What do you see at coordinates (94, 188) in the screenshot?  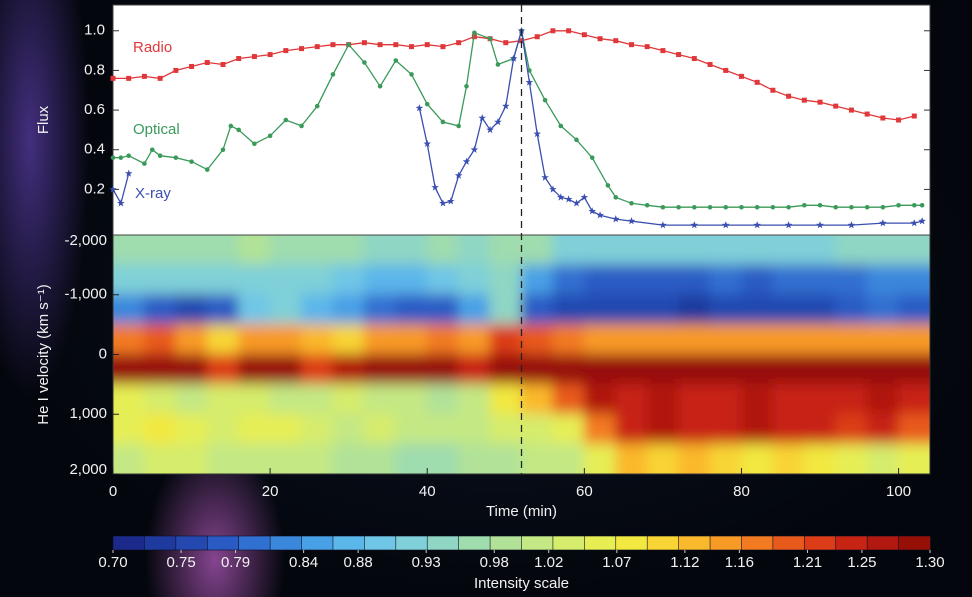 I see `y-tick-label: 0.2` at bounding box center [94, 188].